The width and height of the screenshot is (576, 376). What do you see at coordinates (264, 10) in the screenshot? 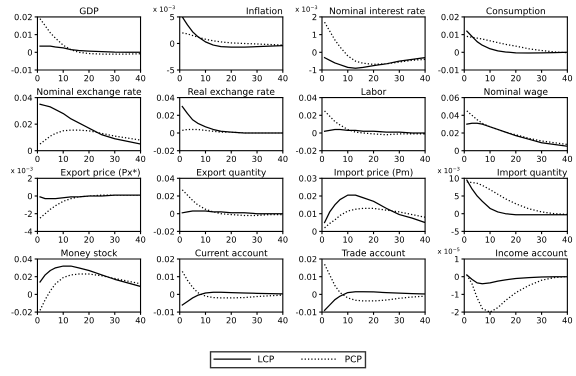
I see `chart-title: Inflation` at bounding box center [264, 10].